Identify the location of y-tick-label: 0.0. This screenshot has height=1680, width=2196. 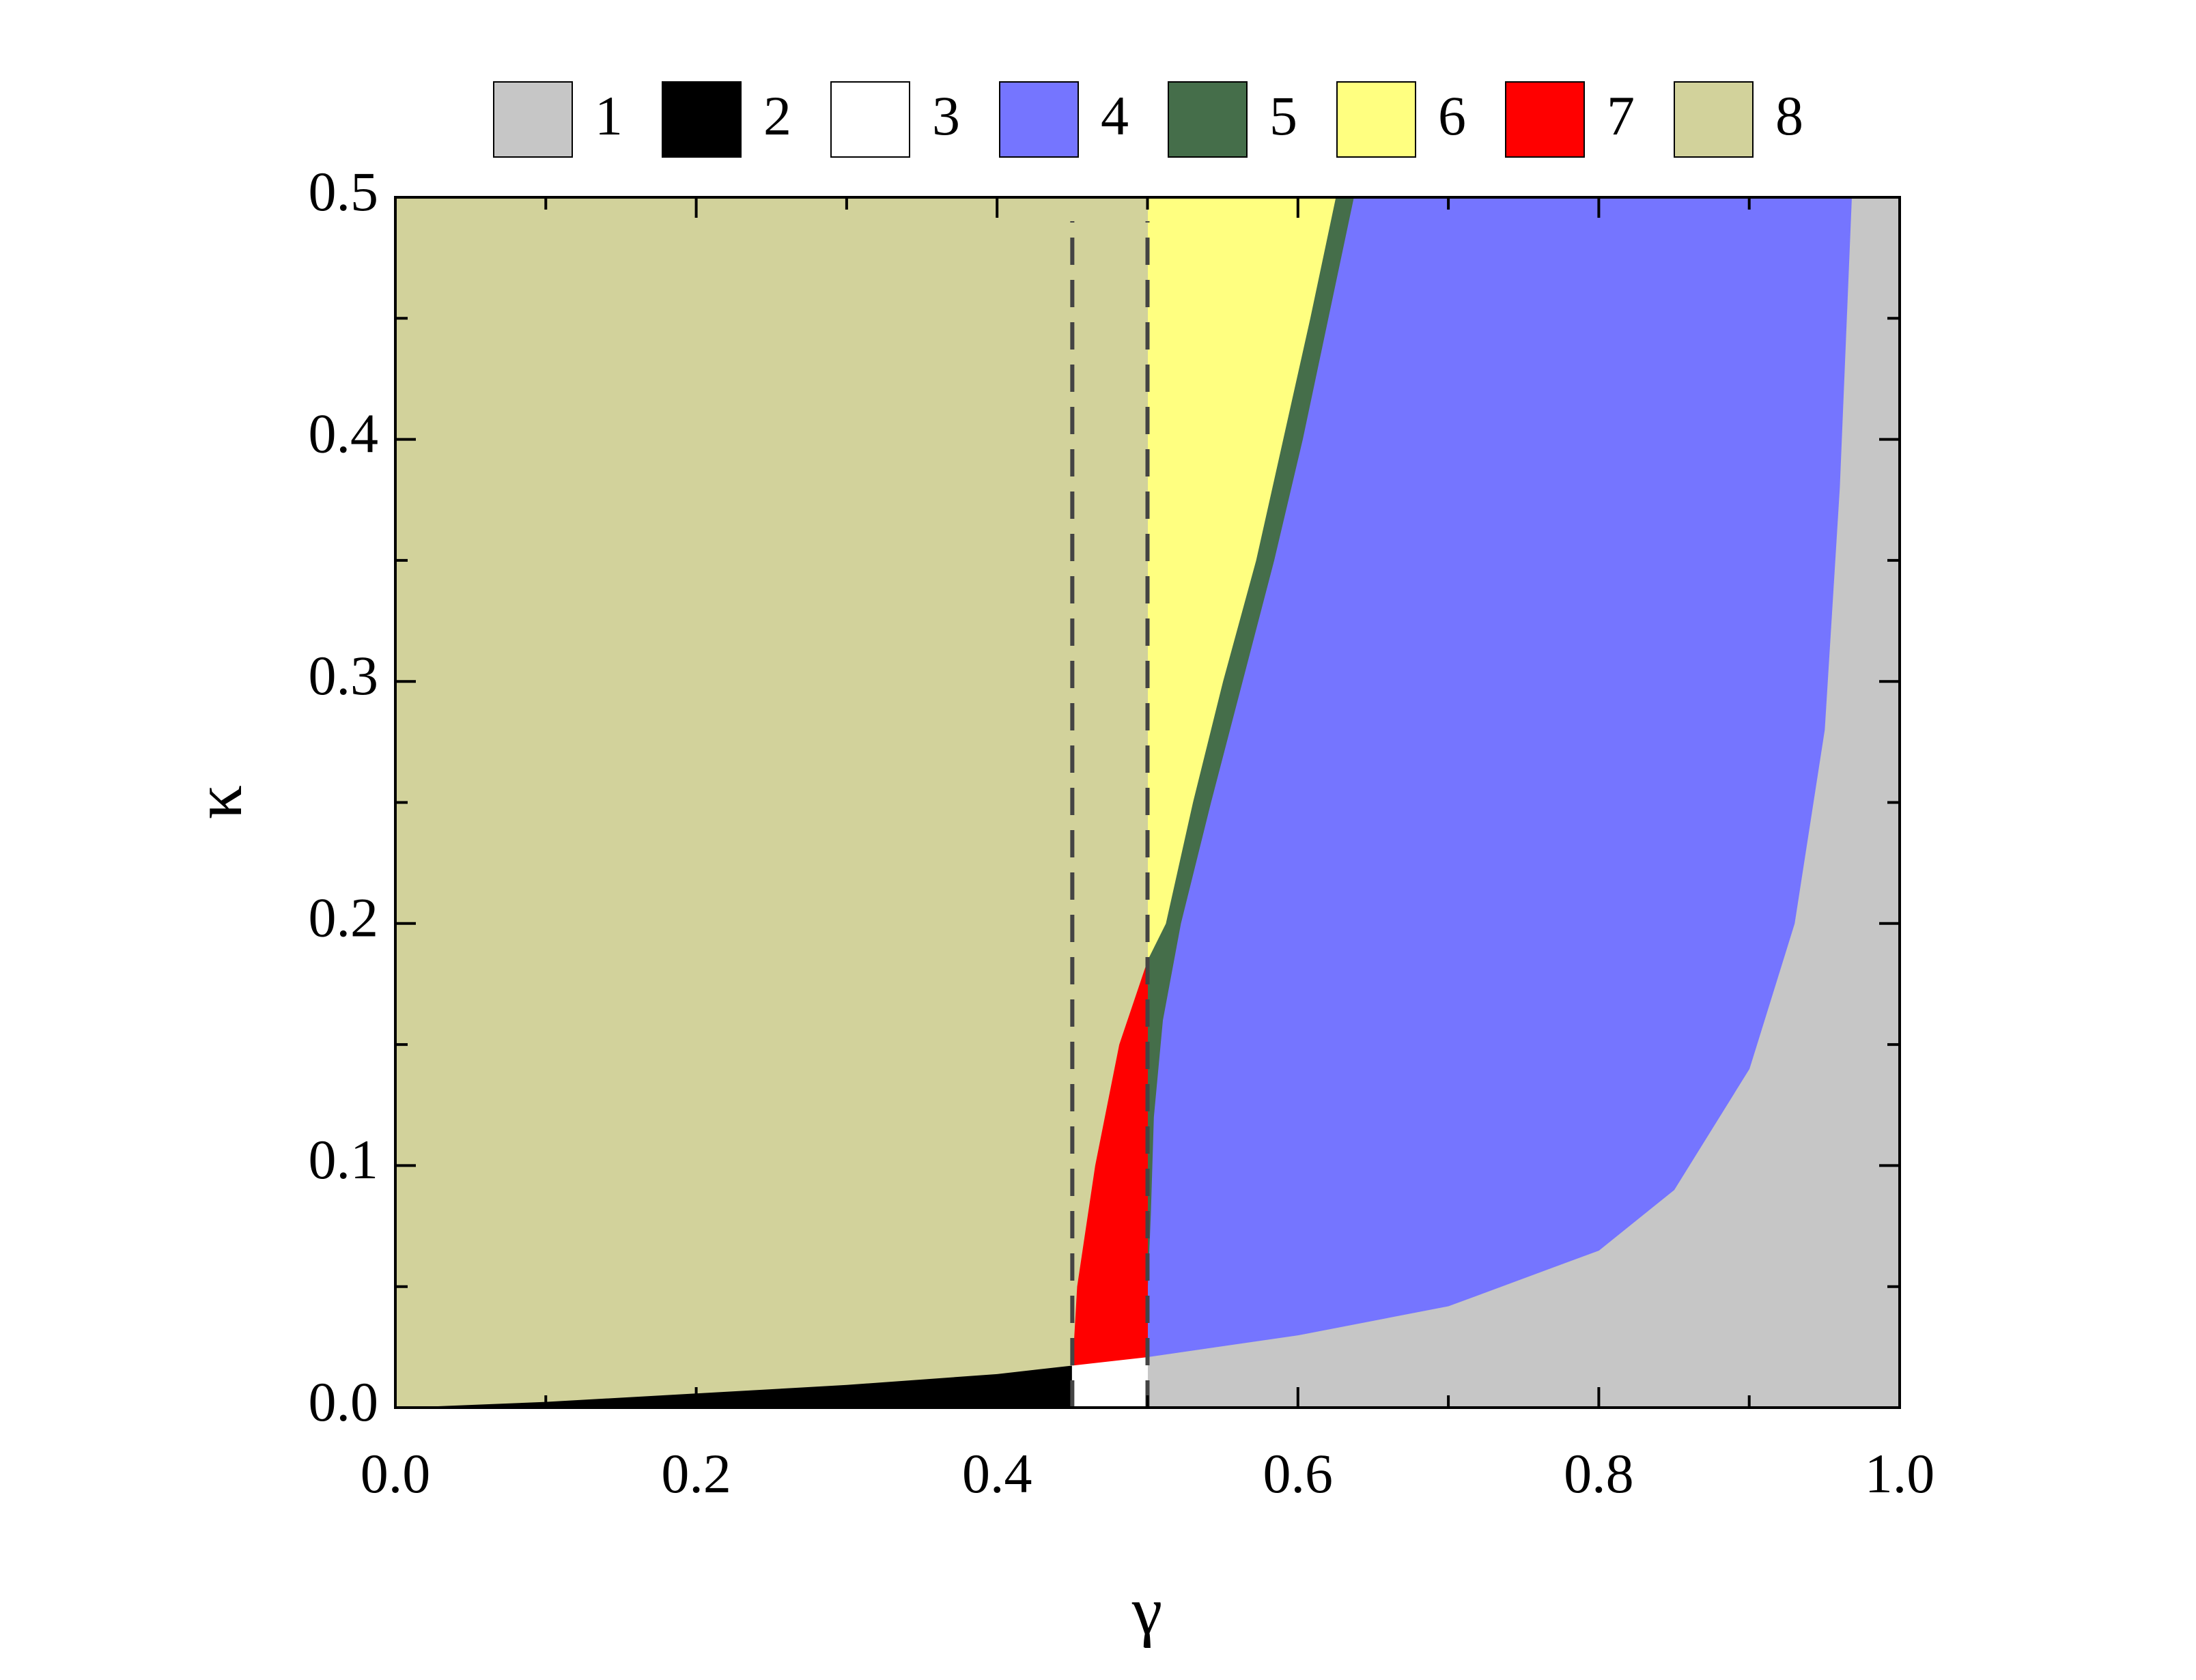
(344, 1402).